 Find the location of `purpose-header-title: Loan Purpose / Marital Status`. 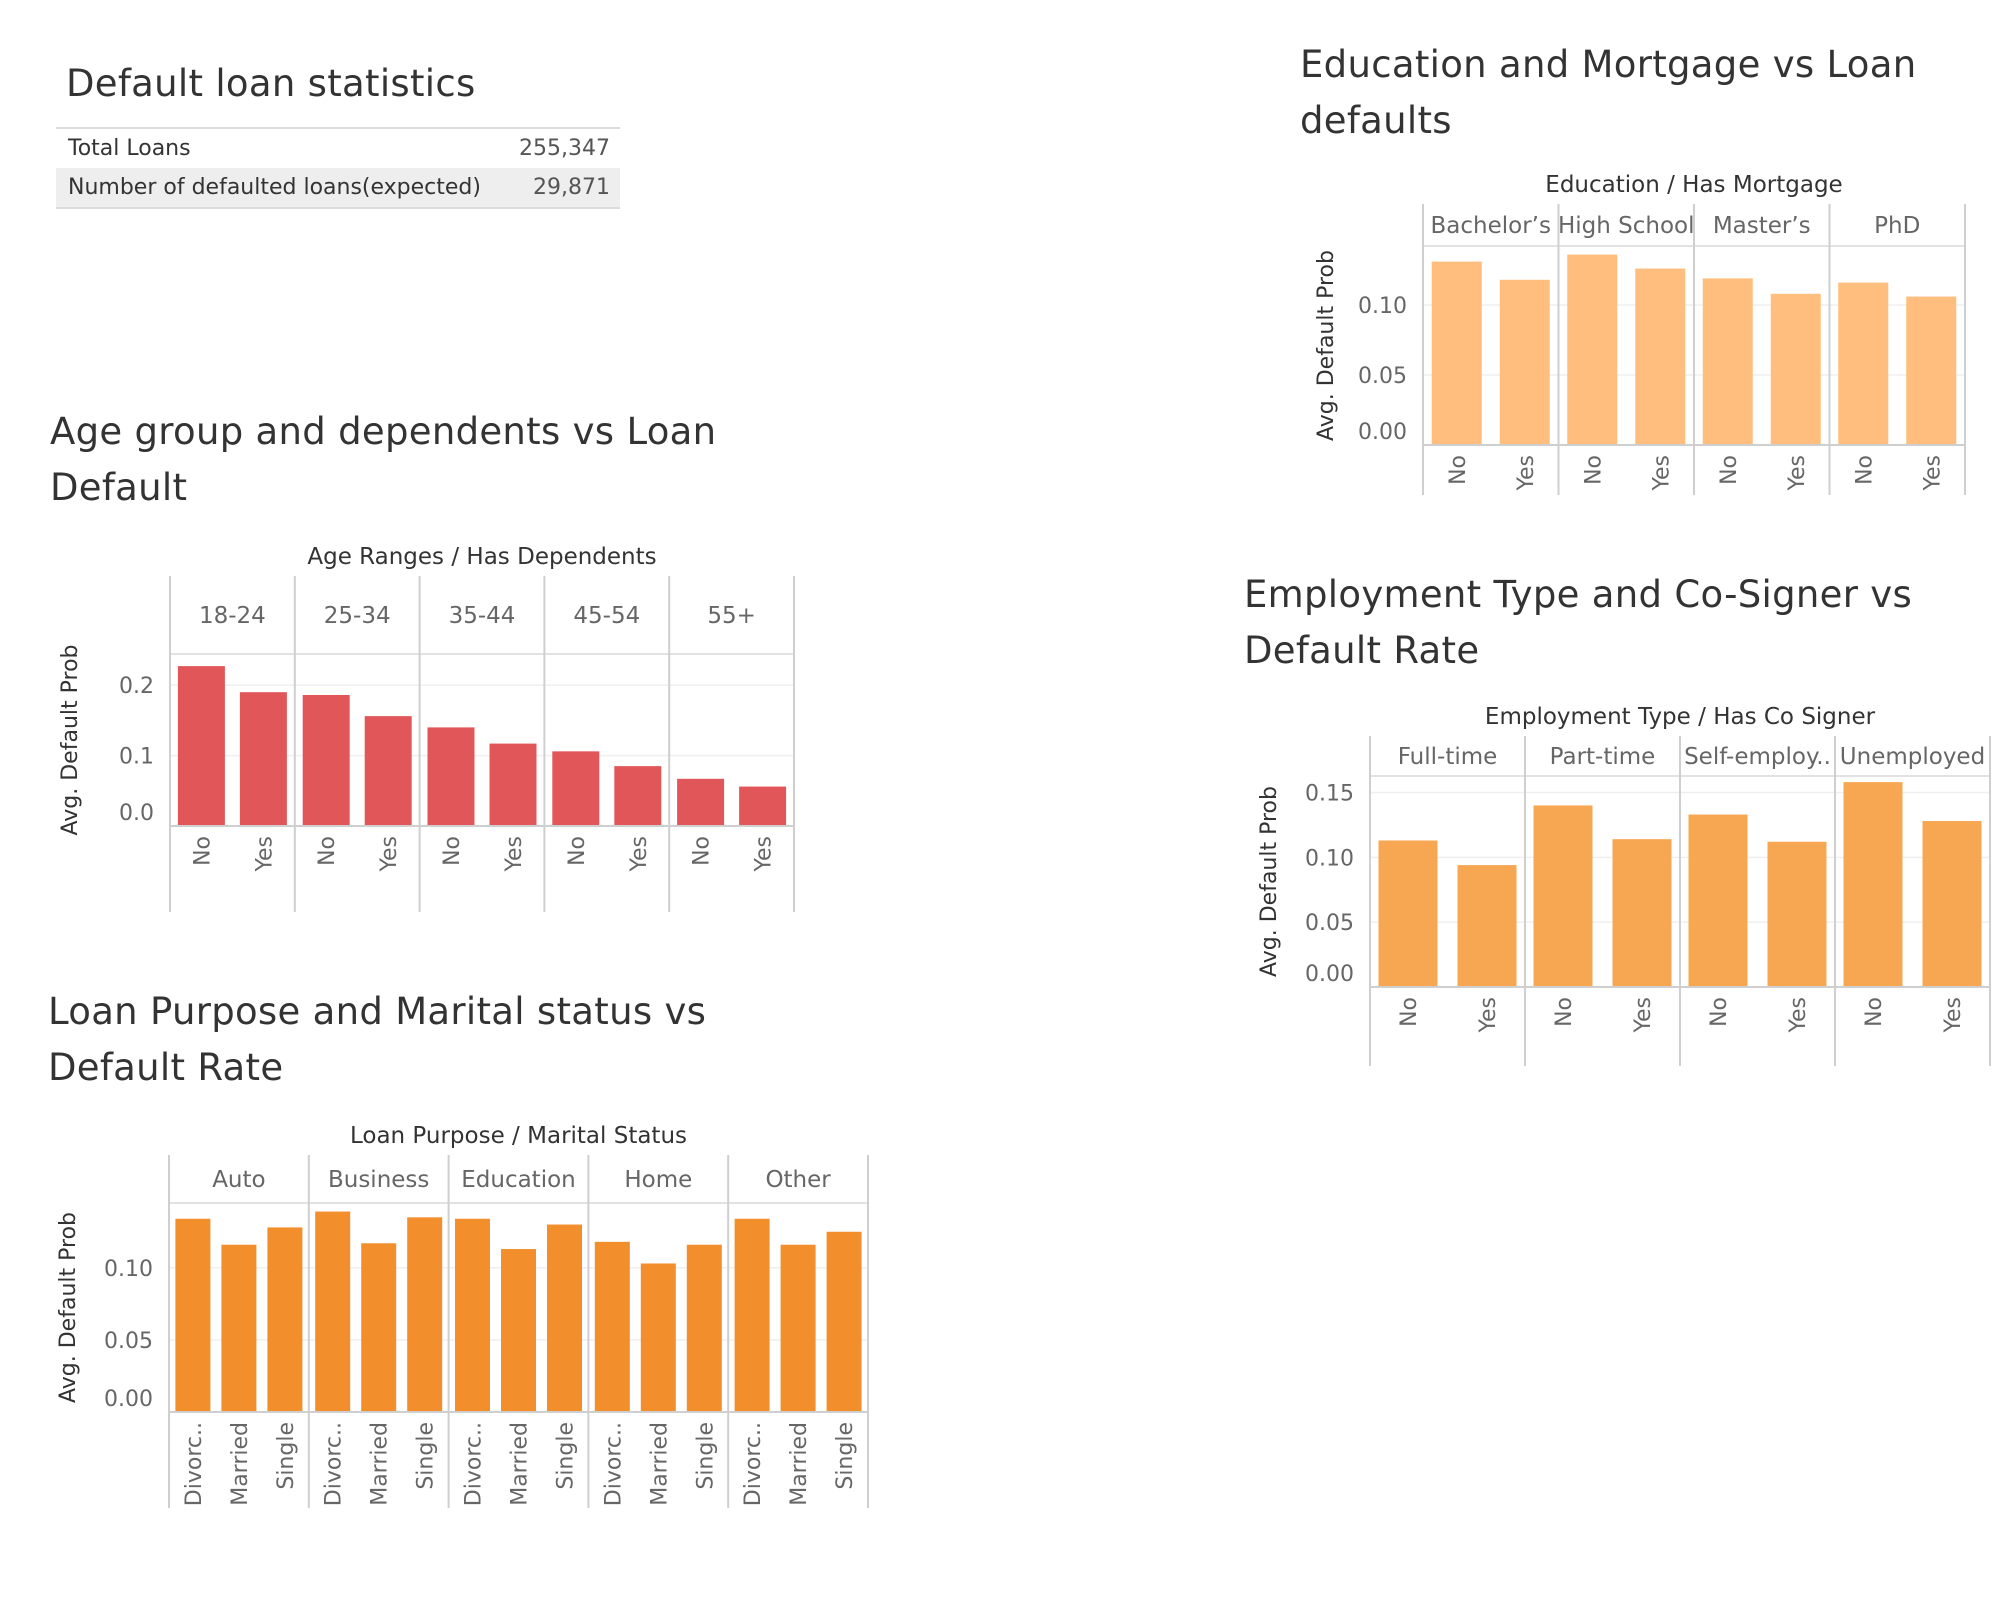

purpose-header-title: Loan Purpose / Marital Status is located at coordinates (518, 1136).